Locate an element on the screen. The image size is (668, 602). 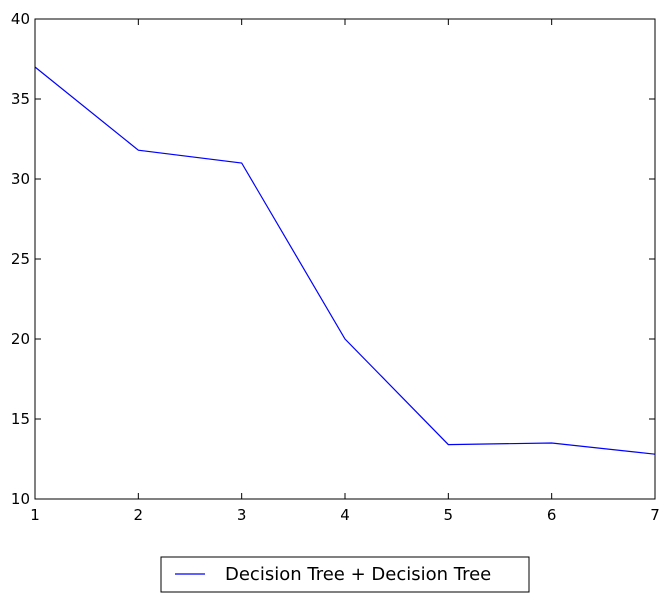
x-tick-label: 4 is located at coordinates (345, 515).